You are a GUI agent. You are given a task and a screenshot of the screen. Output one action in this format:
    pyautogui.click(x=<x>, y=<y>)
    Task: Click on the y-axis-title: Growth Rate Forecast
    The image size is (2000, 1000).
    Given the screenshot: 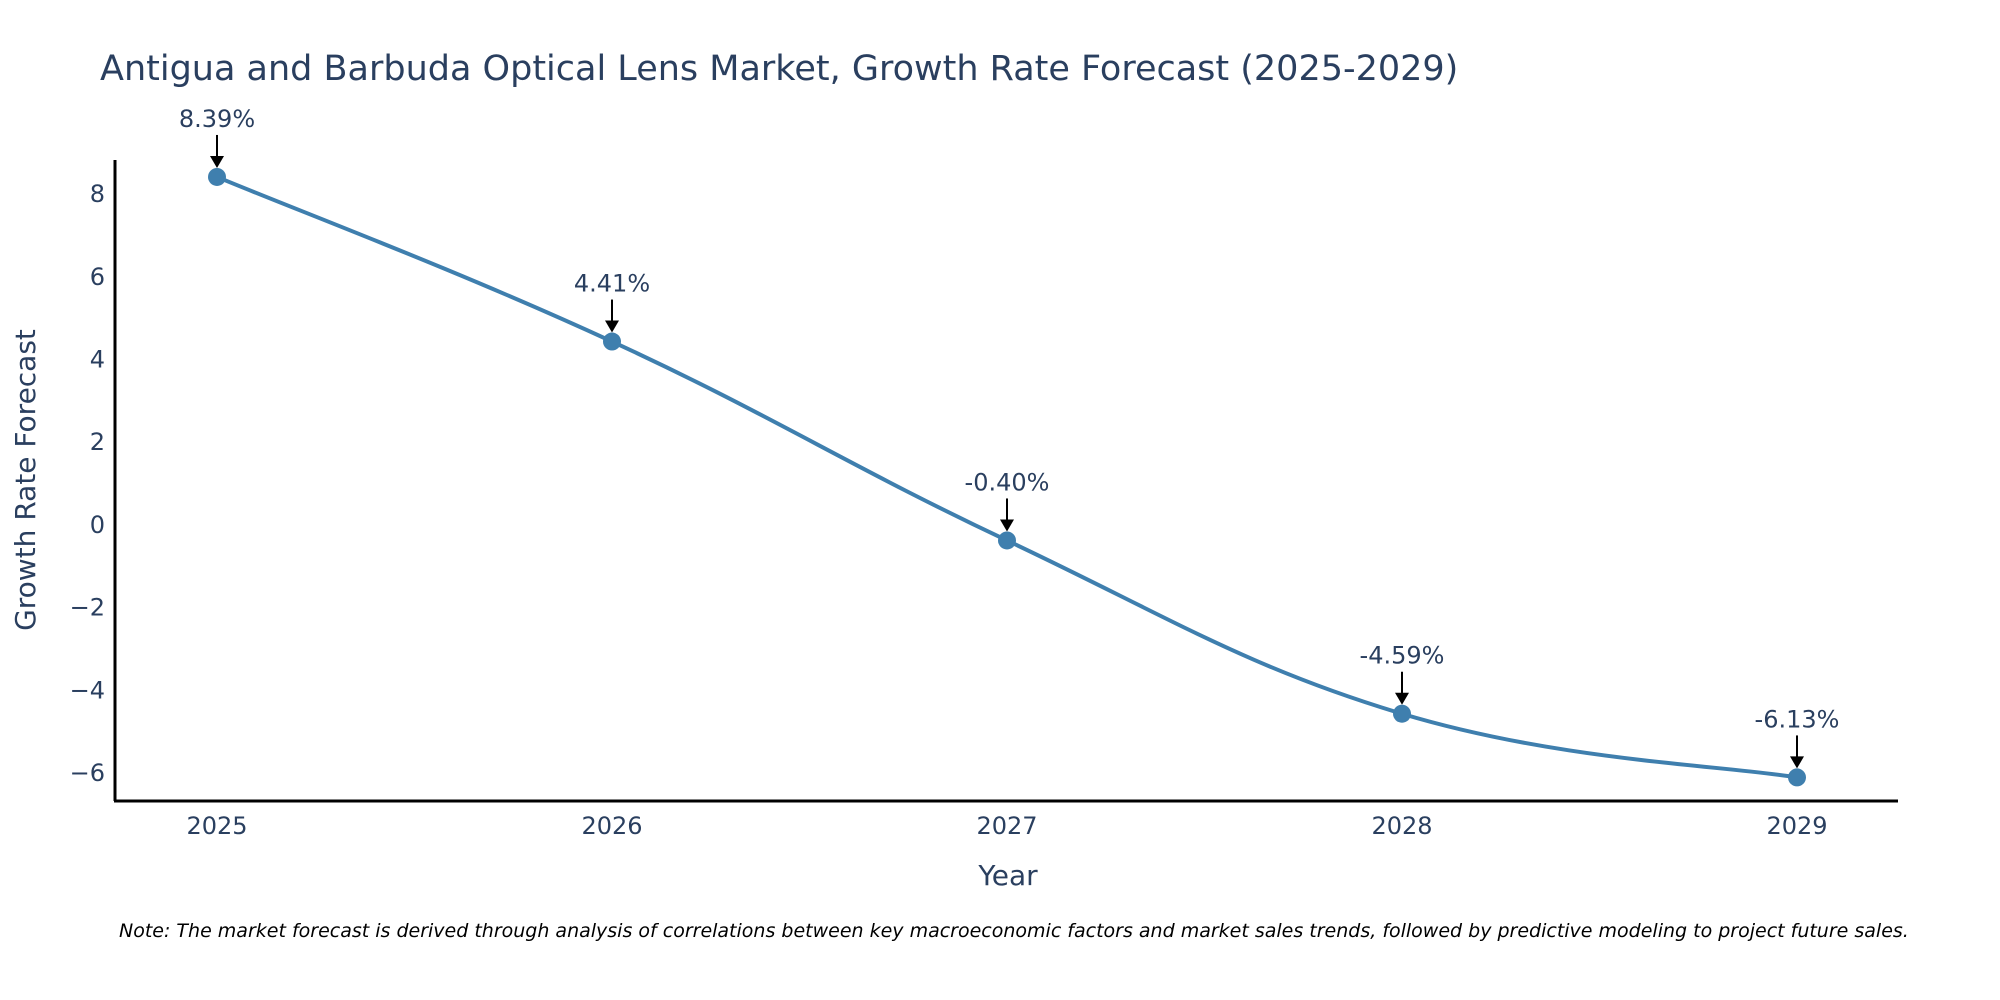 What is the action you would take?
    pyautogui.click(x=25, y=480)
    